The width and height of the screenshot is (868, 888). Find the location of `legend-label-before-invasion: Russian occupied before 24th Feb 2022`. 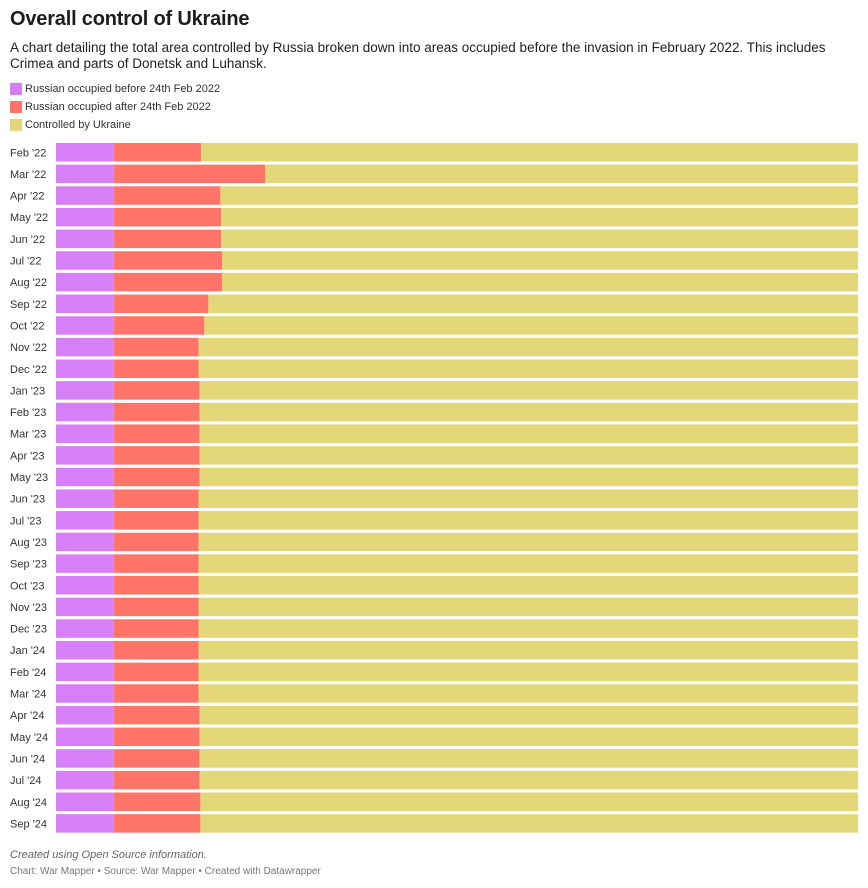

legend-label-before-invasion: Russian occupied before 24th Feb 2022 is located at coordinates (123, 89).